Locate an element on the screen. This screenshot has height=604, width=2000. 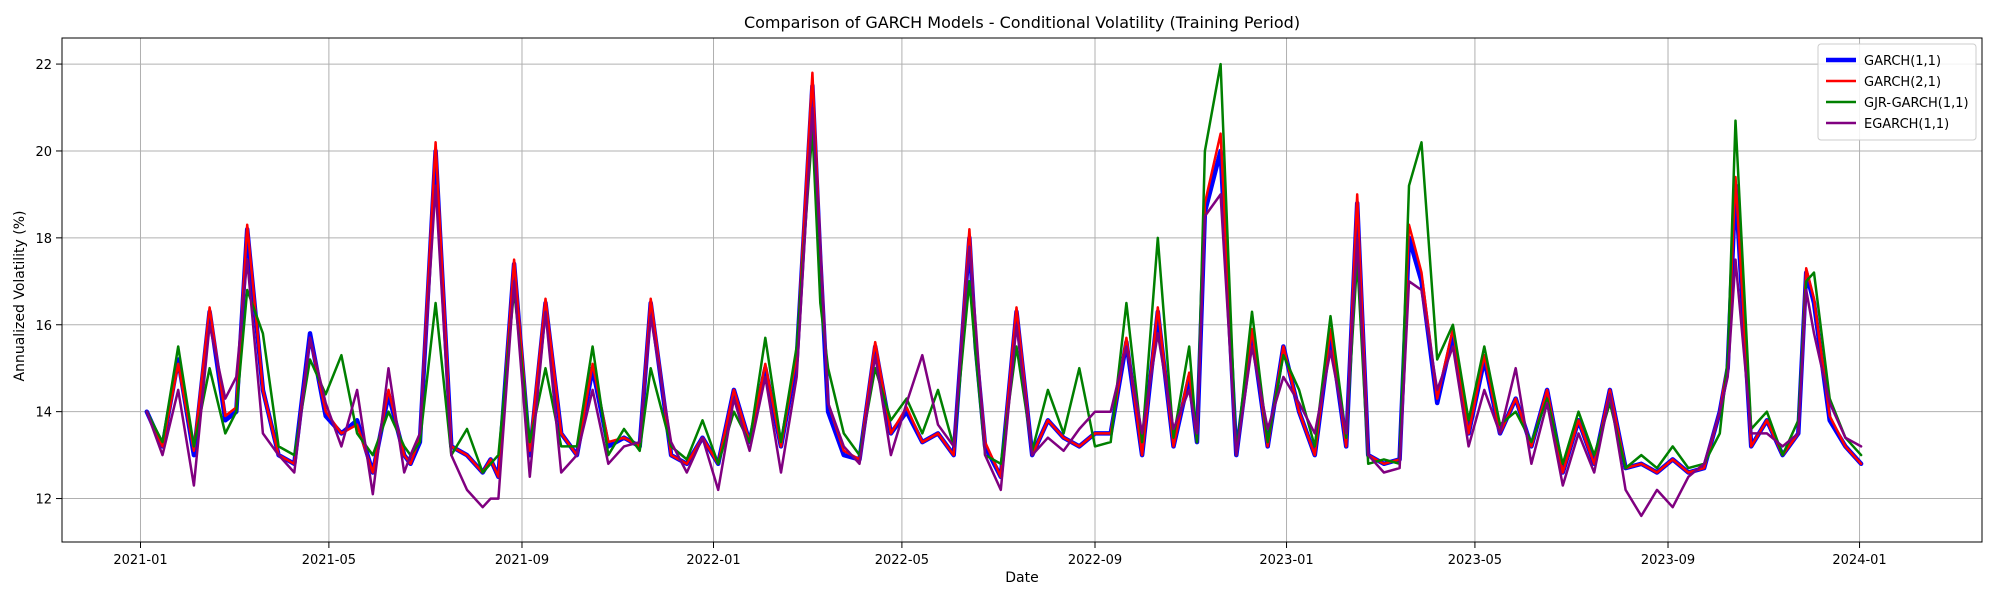
x-tick-label: 2021-05 is located at coordinates (329, 560).